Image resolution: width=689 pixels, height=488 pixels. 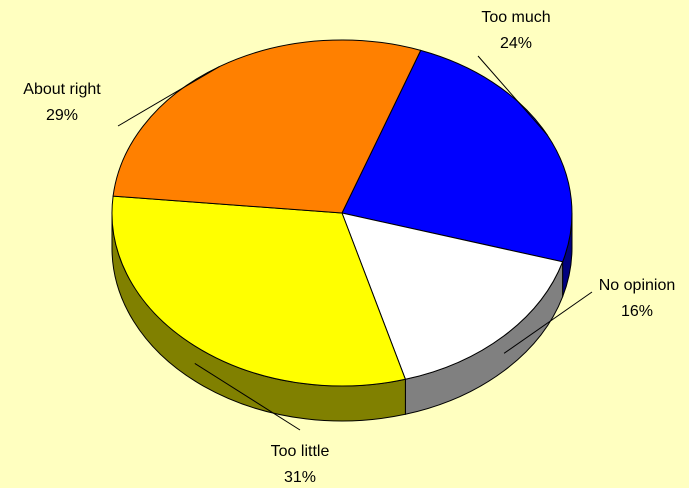 I want to click on leader-line-about-right, so click(x=168, y=96).